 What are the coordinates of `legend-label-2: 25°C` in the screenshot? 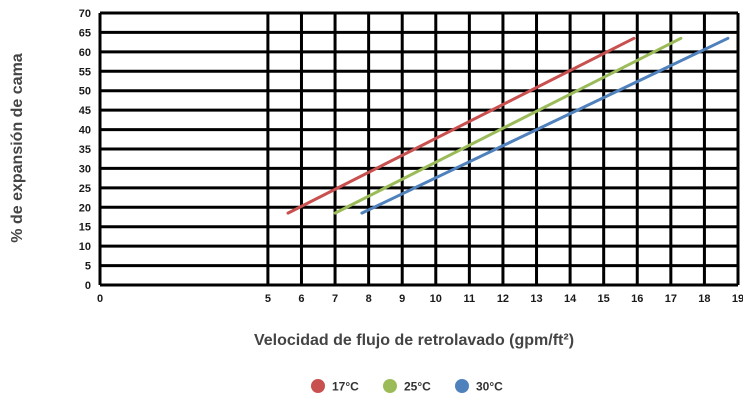 It's located at (417, 387).